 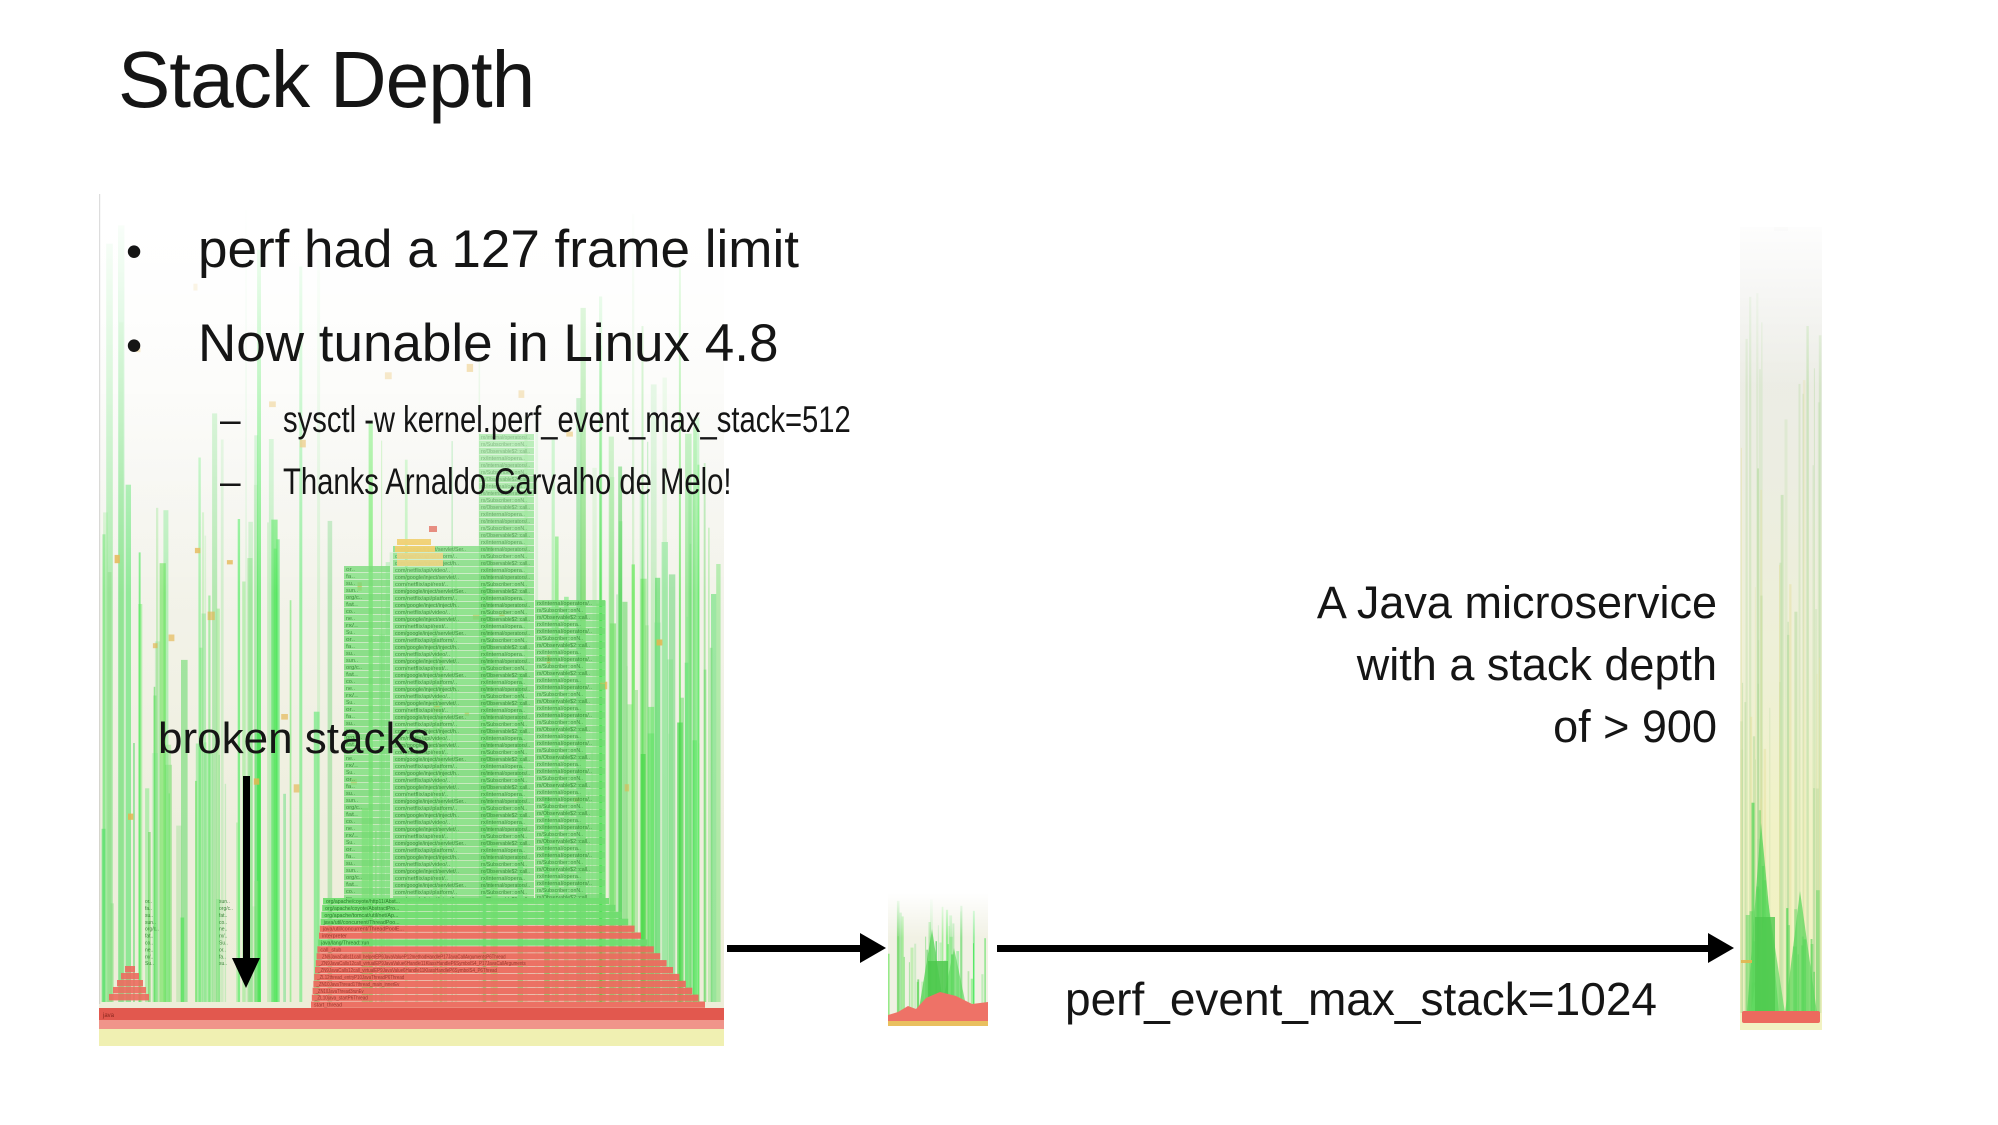 What do you see at coordinates (1635, 726) in the screenshot?
I see `caption-line: of > 900` at bounding box center [1635, 726].